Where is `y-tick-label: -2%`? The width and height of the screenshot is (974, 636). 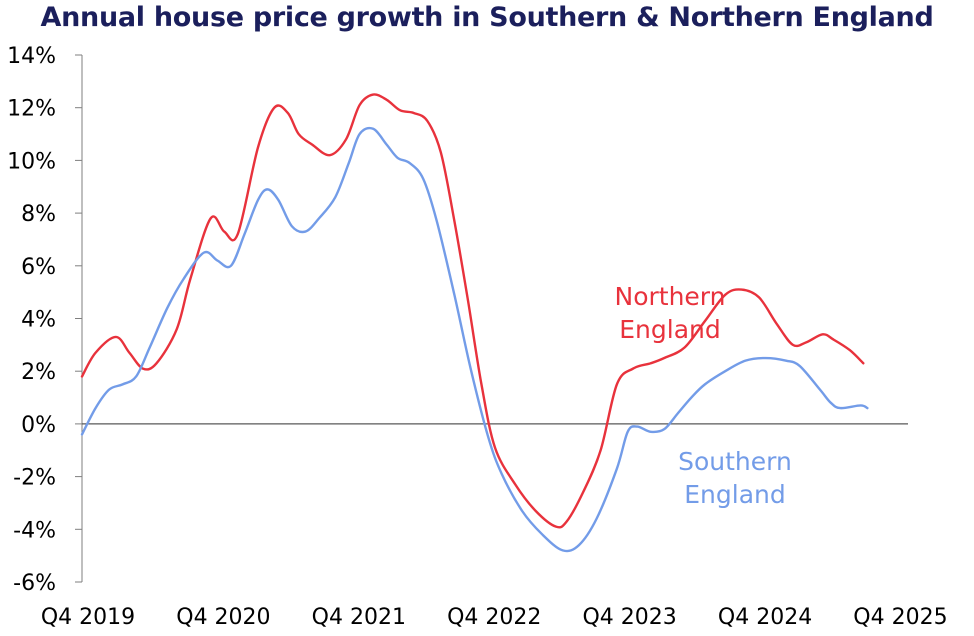
y-tick-label: -2% is located at coordinates (34, 478).